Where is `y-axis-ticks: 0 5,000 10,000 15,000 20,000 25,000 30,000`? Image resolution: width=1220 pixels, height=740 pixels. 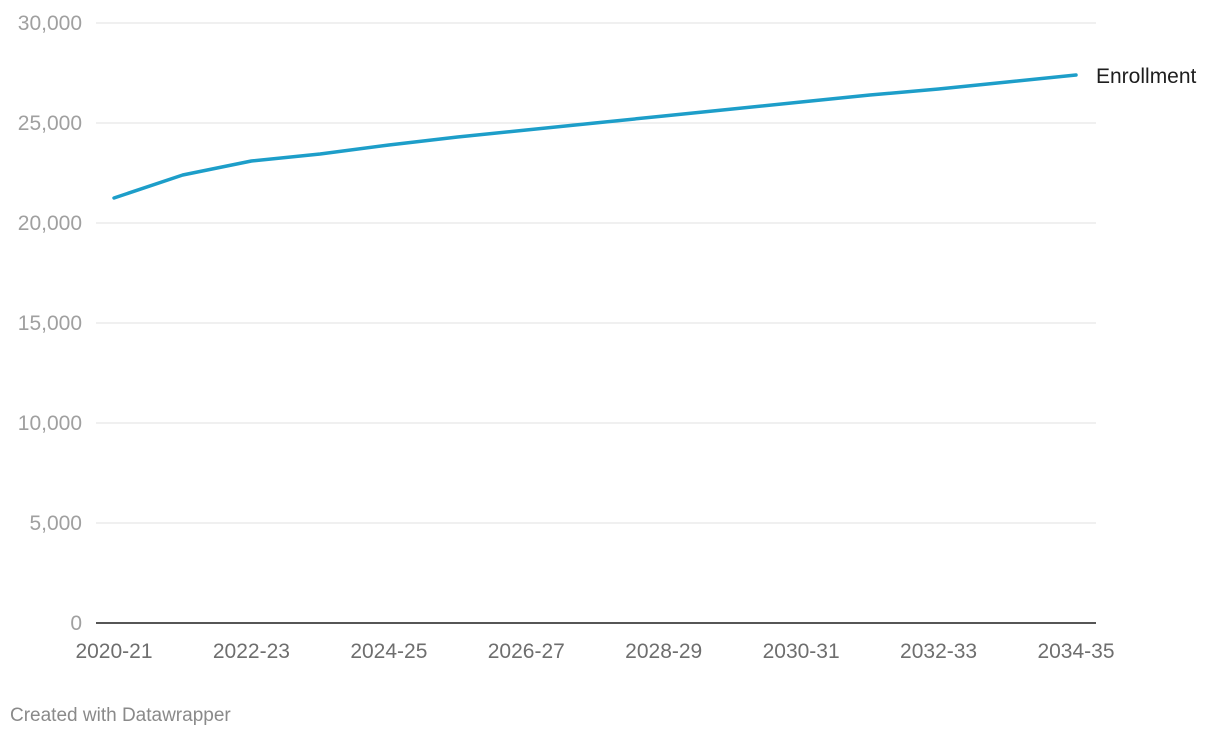
y-axis-ticks: 0 5,000 10,000 15,000 20,000 25,000 30,000 is located at coordinates (50, 323).